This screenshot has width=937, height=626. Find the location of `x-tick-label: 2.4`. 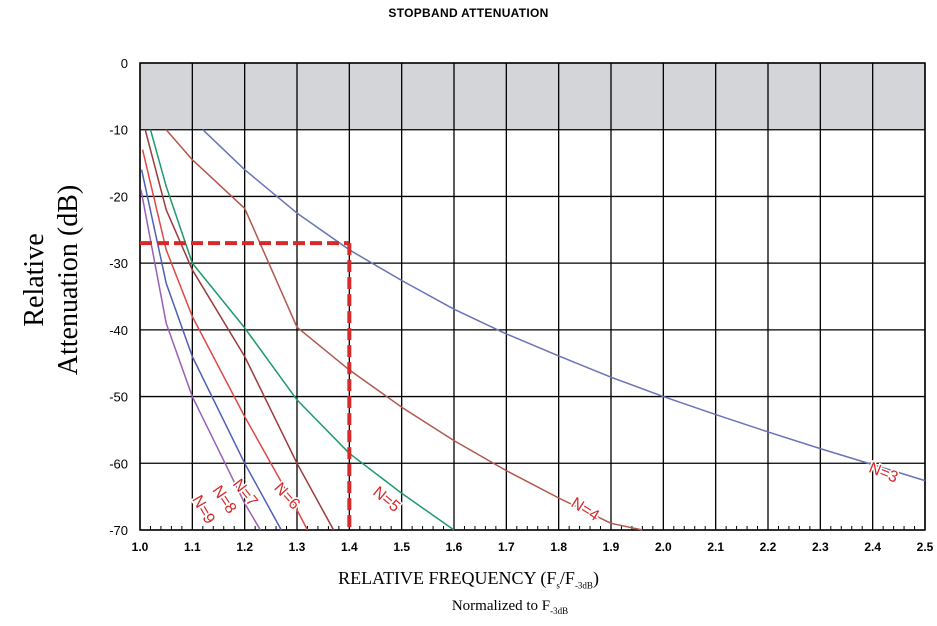

x-tick-label: 2.4 is located at coordinates (872, 547).